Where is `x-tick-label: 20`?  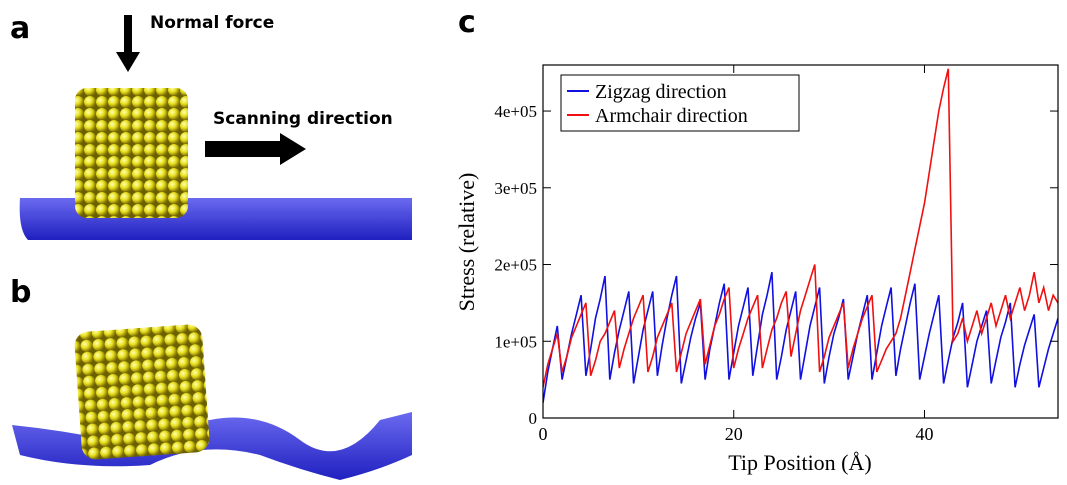 x-tick-label: 20 is located at coordinates (734, 434).